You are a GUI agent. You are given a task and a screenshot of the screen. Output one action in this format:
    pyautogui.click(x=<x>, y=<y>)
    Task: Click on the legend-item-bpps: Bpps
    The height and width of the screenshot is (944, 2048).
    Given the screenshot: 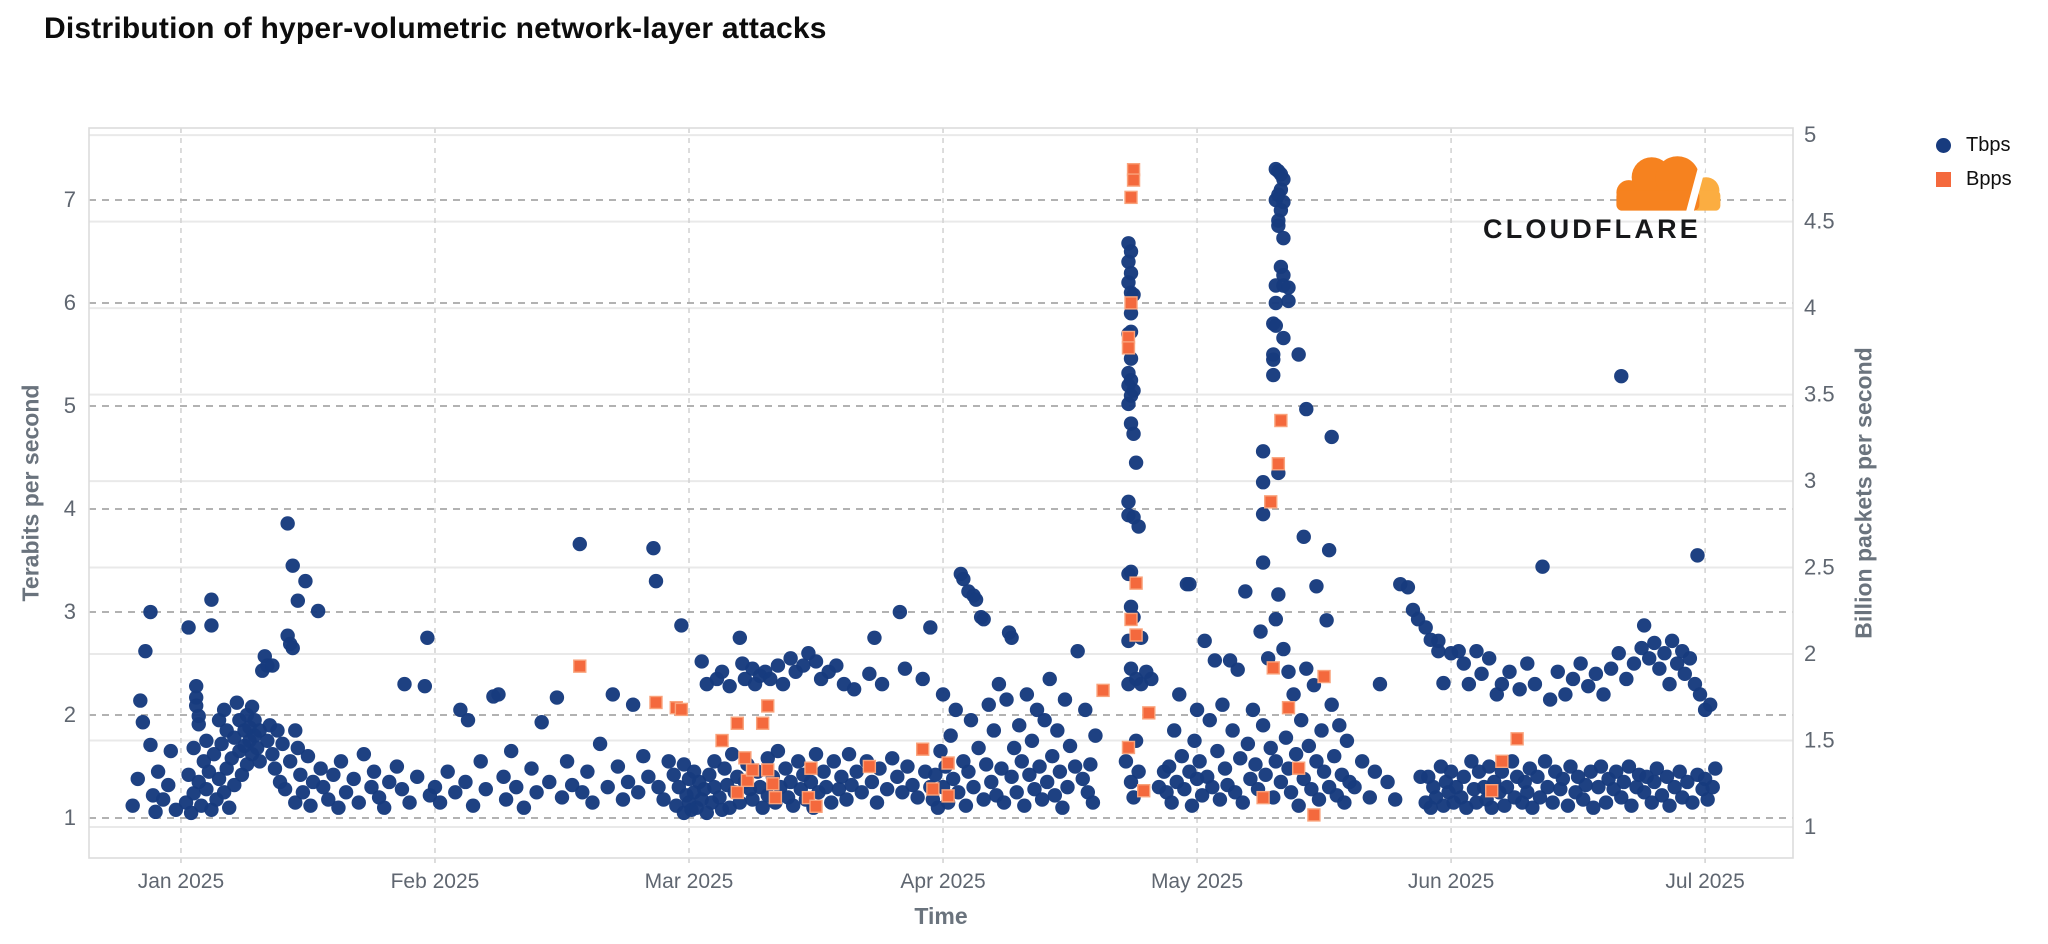 What is the action you would take?
    pyautogui.click(x=1974, y=179)
    